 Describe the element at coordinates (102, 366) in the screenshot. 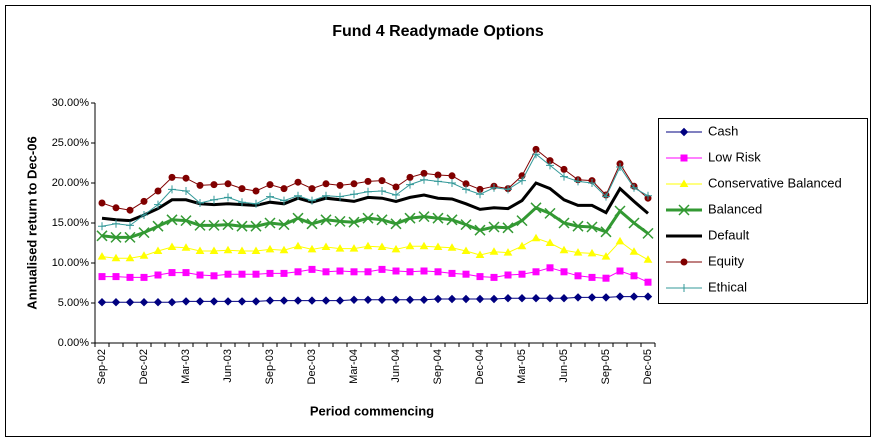

I see `x-tick-label: Sep-02` at that location.